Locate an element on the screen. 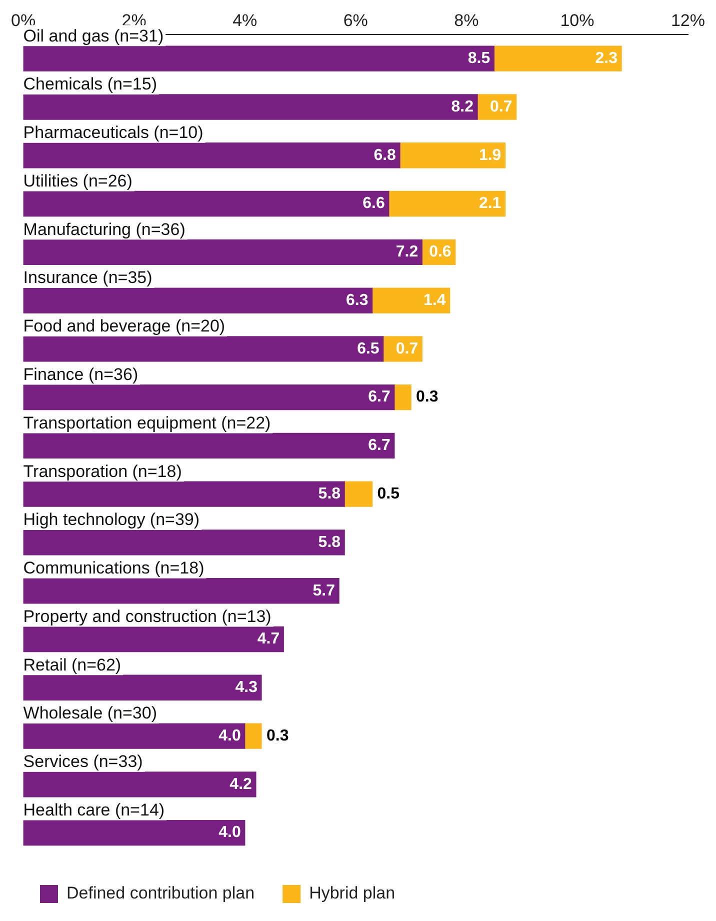 This screenshot has height=921, width=716. y-tick-label: Communications (n=18) is located at coordinates (113, 568).